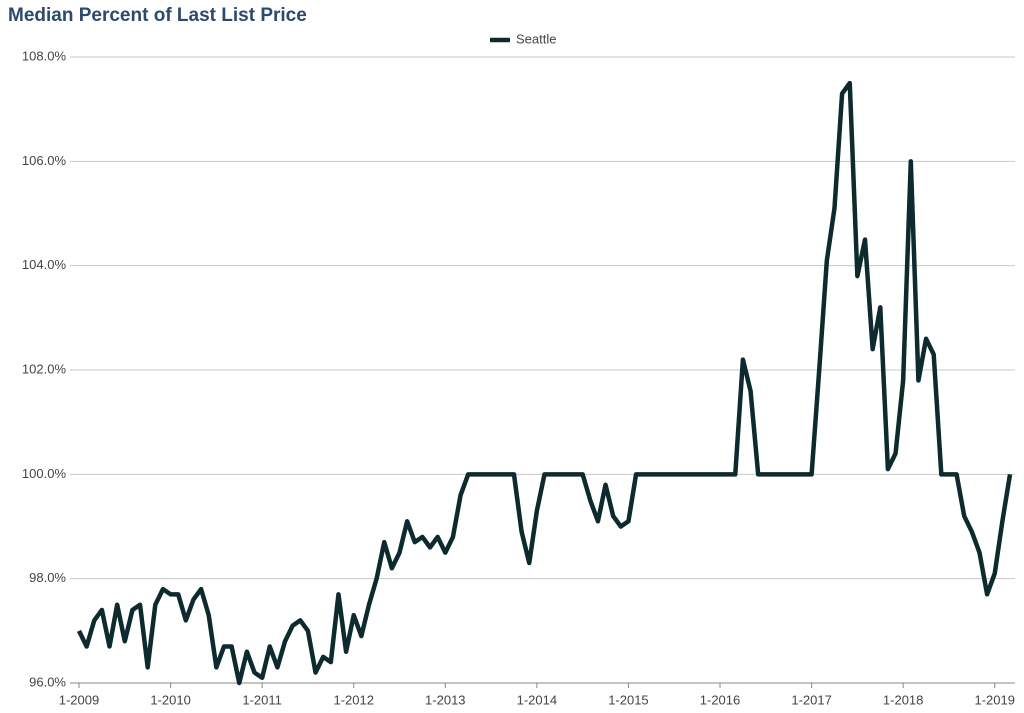  Describe the element at coordinates (537, 699) in the screenshot. I see `x-tick-label: 1-2014` at that location.